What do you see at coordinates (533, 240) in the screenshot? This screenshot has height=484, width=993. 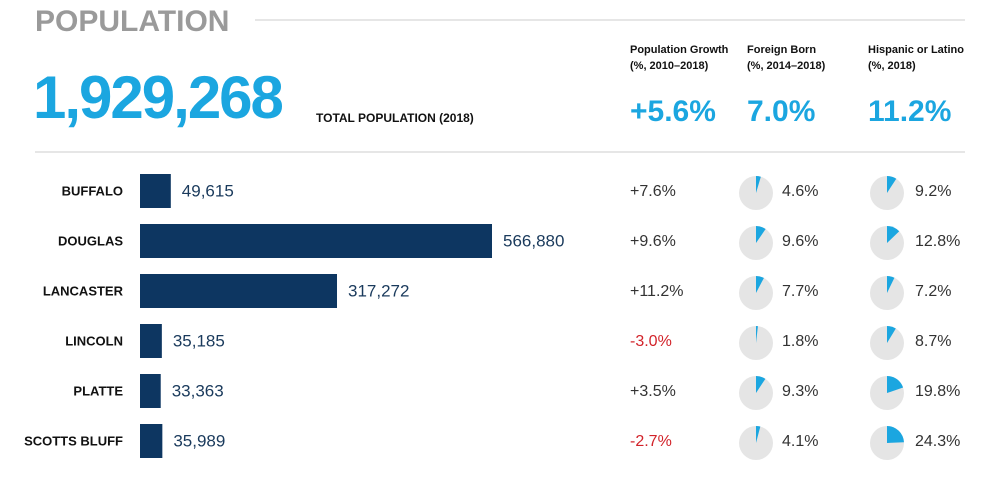 I see `bar-label: 566,880` at bounding box center [533, 240].